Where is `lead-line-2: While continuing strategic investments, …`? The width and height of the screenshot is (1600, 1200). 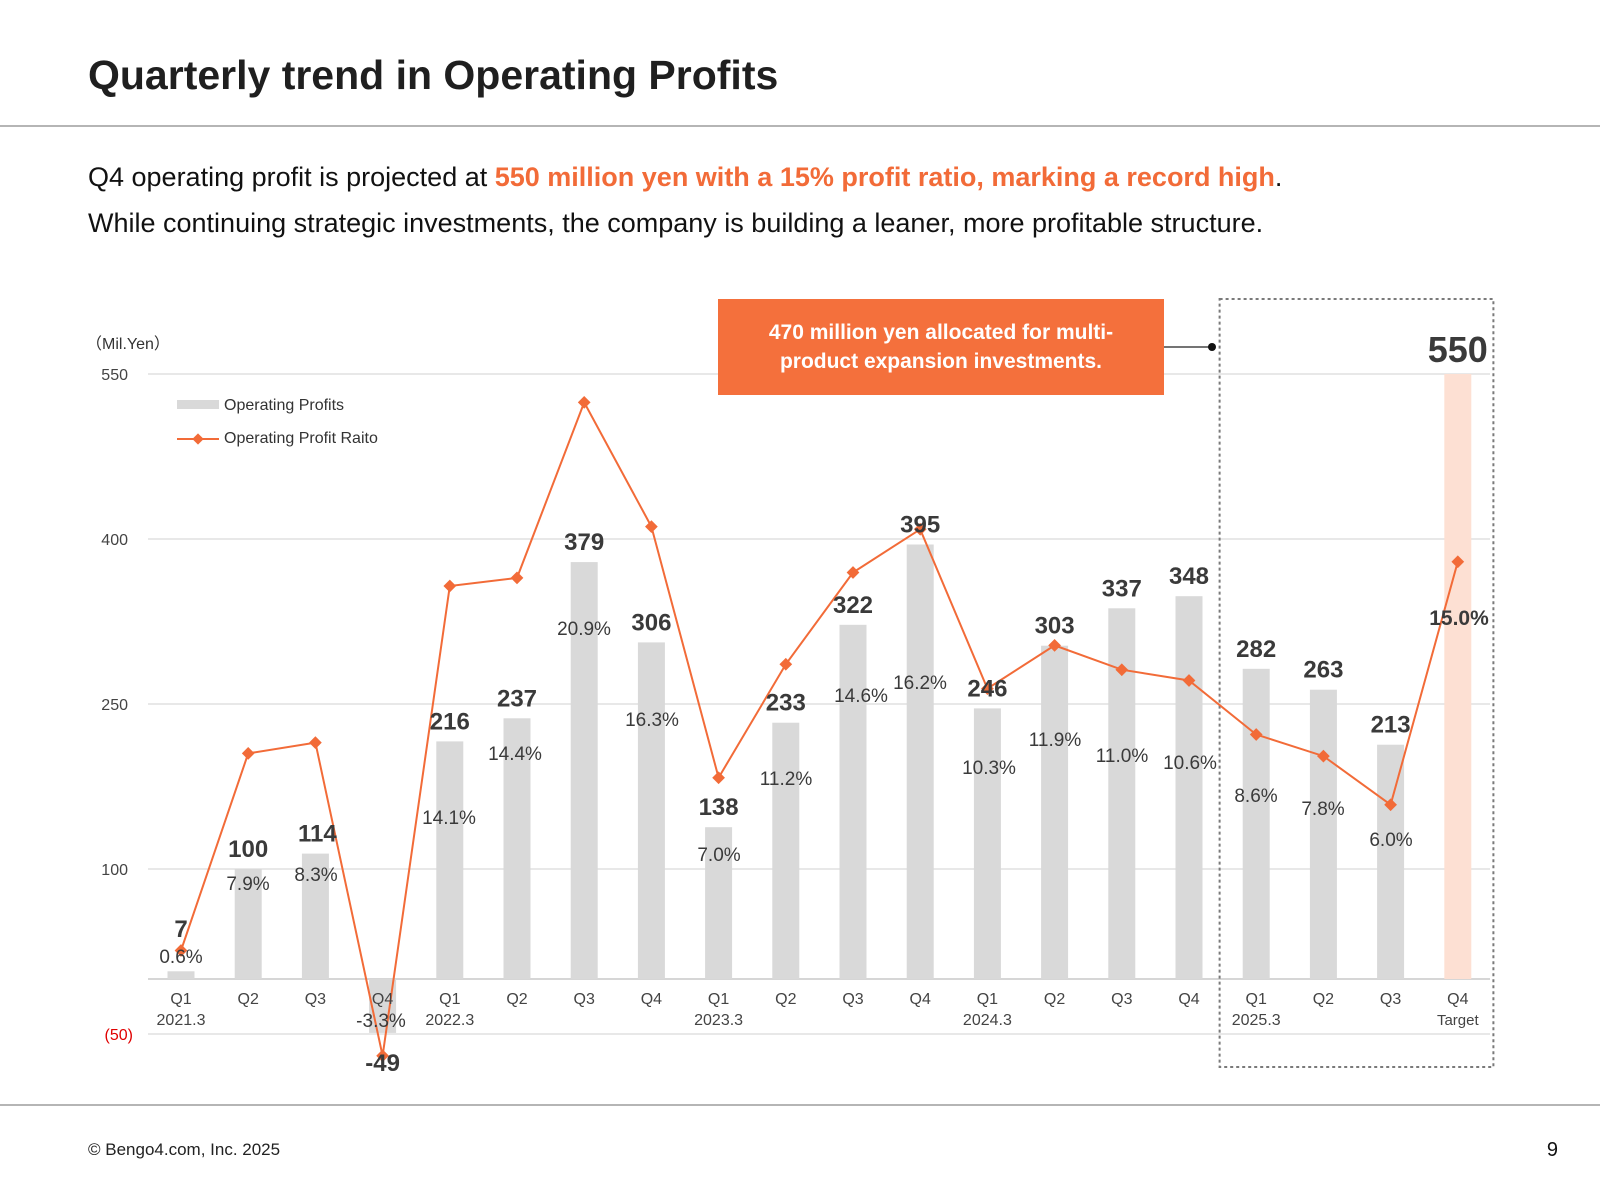 lead-line-2: While continuing strategic investments, … is located at coordinates (676, 223).